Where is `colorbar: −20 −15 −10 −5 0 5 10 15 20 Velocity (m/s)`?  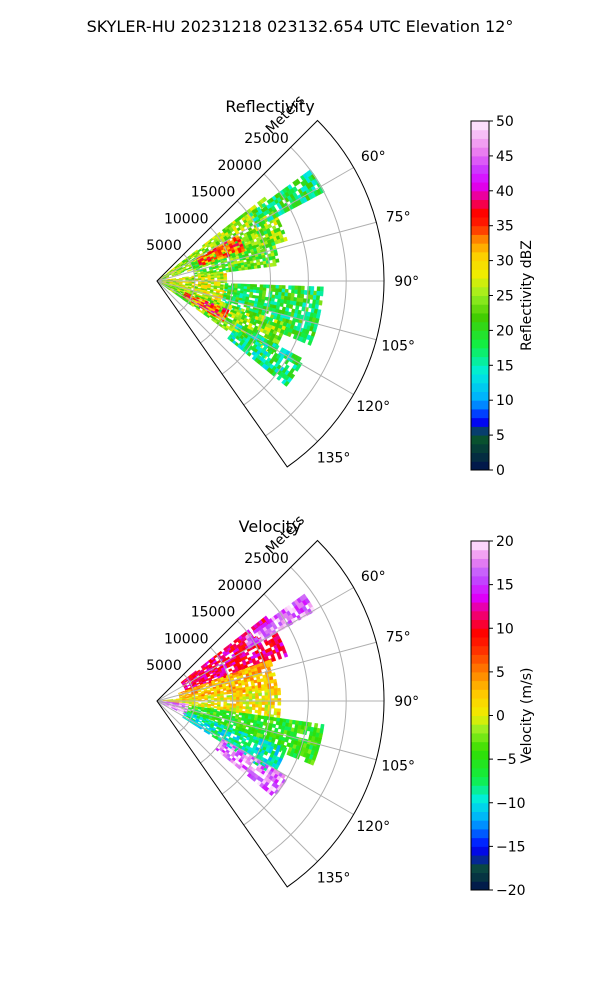 colorbar: −20 −15 −10 −5 0 5 10 15 20 Velocity (m/s) is located at coordinates (502, 716).